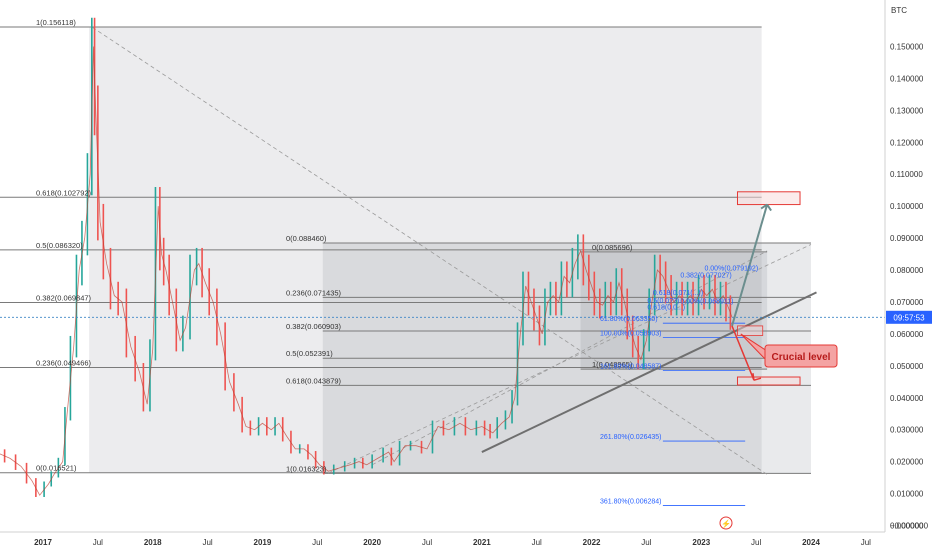 The width and height of the screenshot is (932, 550). I want to click on alert-icon, so click(726, 523).